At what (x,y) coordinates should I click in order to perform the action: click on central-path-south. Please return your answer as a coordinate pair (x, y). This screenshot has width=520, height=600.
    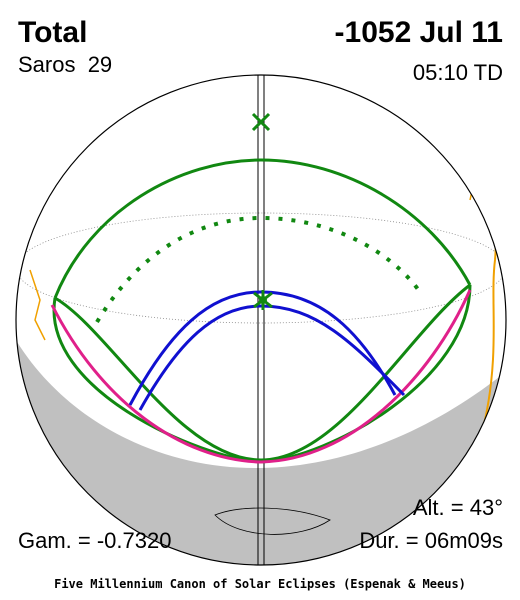
    Looking at the image, I should click on (272, 357).